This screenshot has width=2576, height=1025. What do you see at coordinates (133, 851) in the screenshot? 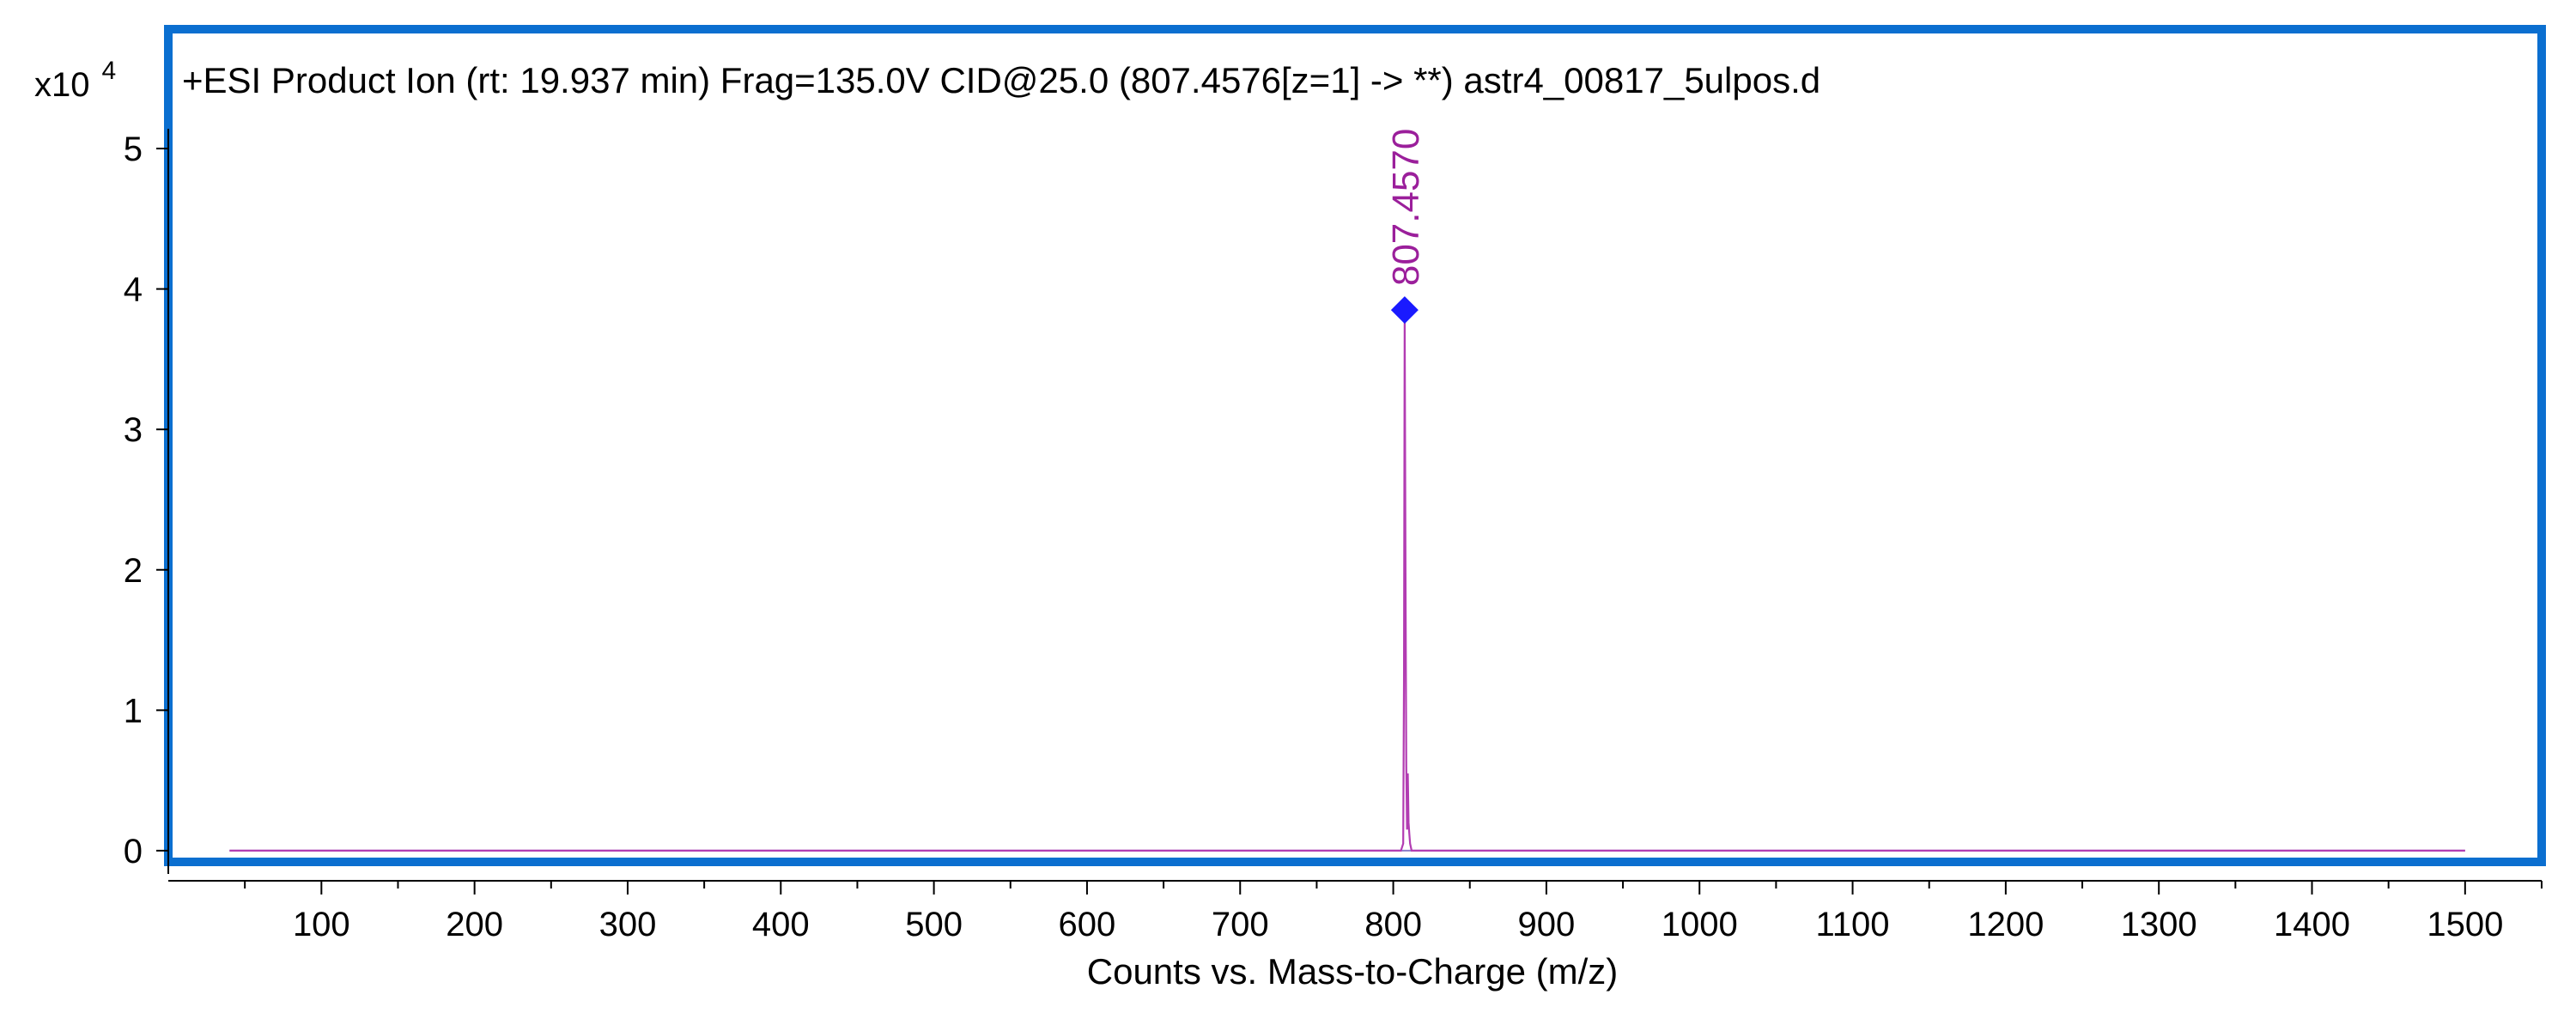
I see `y-tick-label: 0` at bounding box center [133, 851].